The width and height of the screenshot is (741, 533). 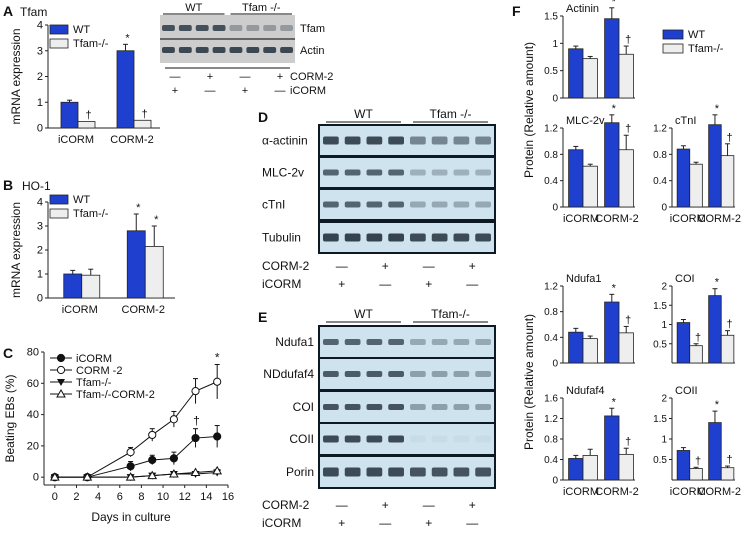 What do you see at coordinates (301, 439) in the screenshot?
I see `blot-band-label: COII` at bounding box center [301, 439].